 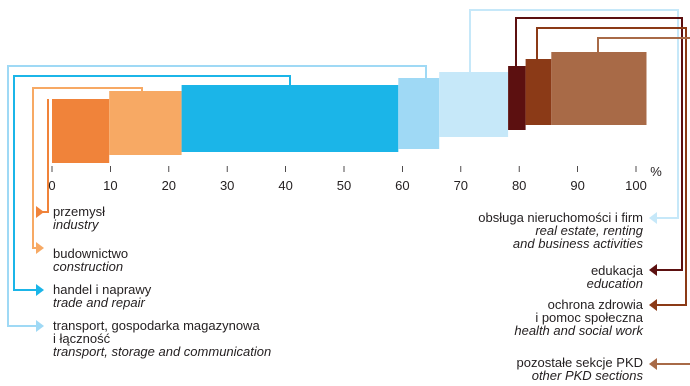 I want to click on legend-left-label: transport, gospodarka magazynowa, so click(x=156, y=325).